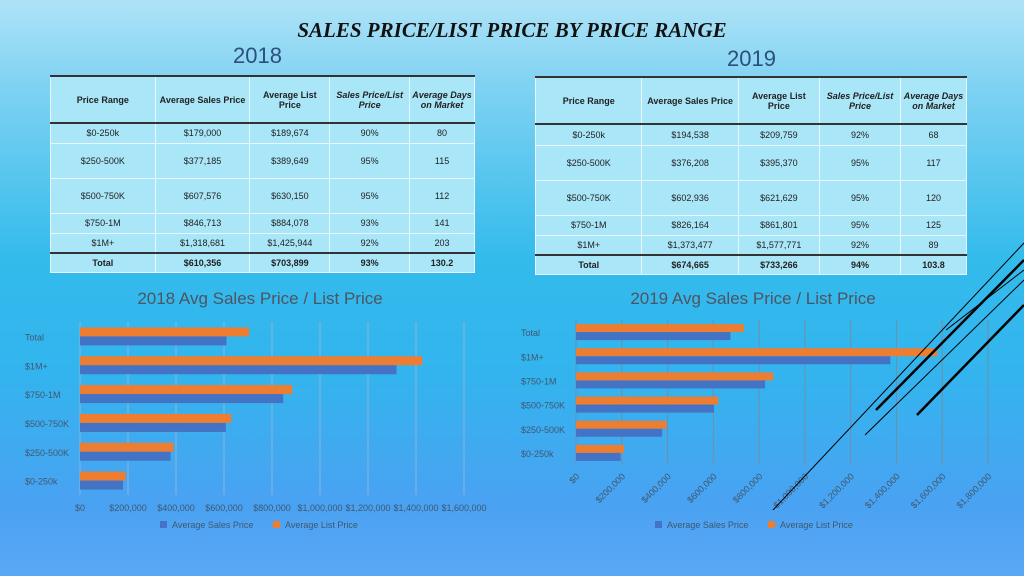  Describe the element at coordinates (257, 55) in the screenshot. I see `year-2018-label: 2018` at that location.